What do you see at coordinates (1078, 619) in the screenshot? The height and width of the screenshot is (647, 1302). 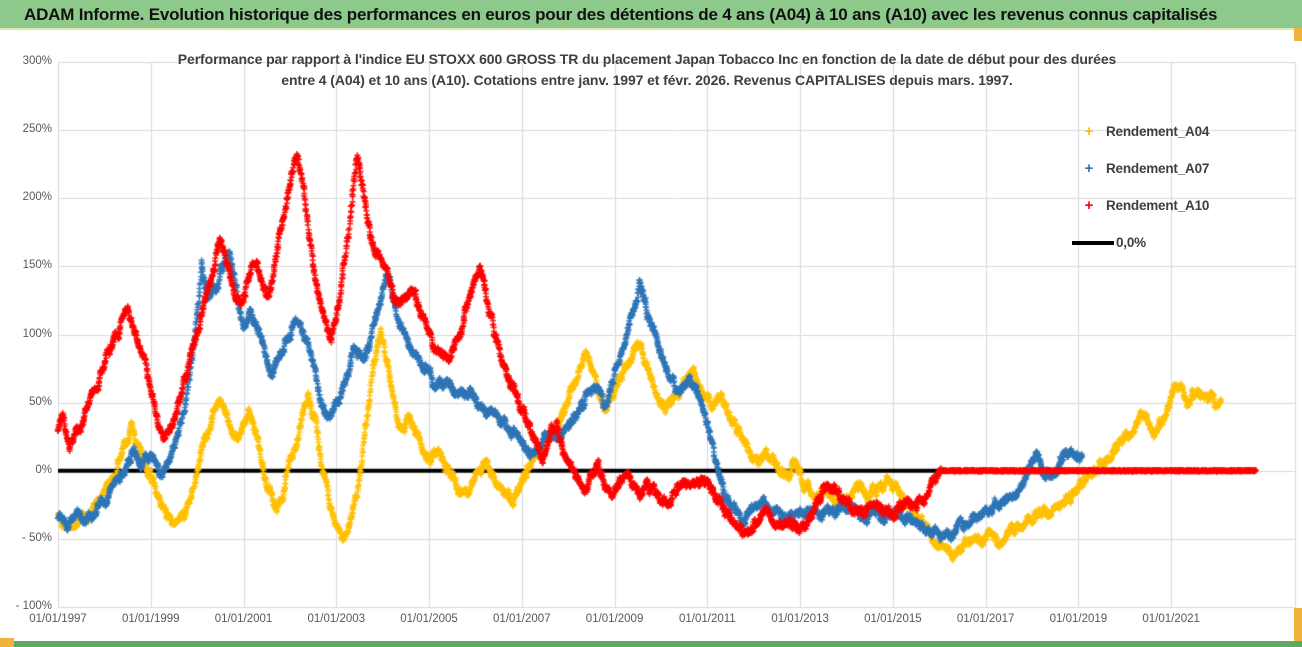 I see `x-axis-tick-label: 01/01/2019` at bounding box center [1078, 619].